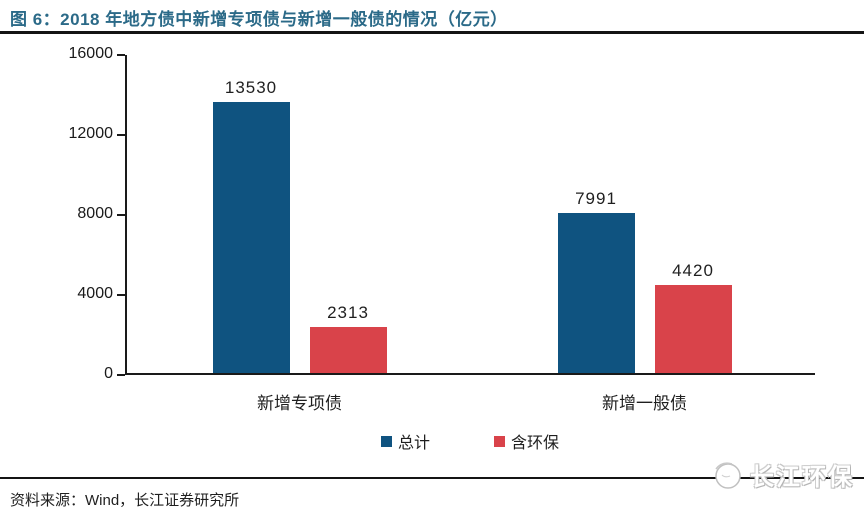 The width and height of the screenshot is (864, 515). I want to click on top-divider, so click(432, 32).